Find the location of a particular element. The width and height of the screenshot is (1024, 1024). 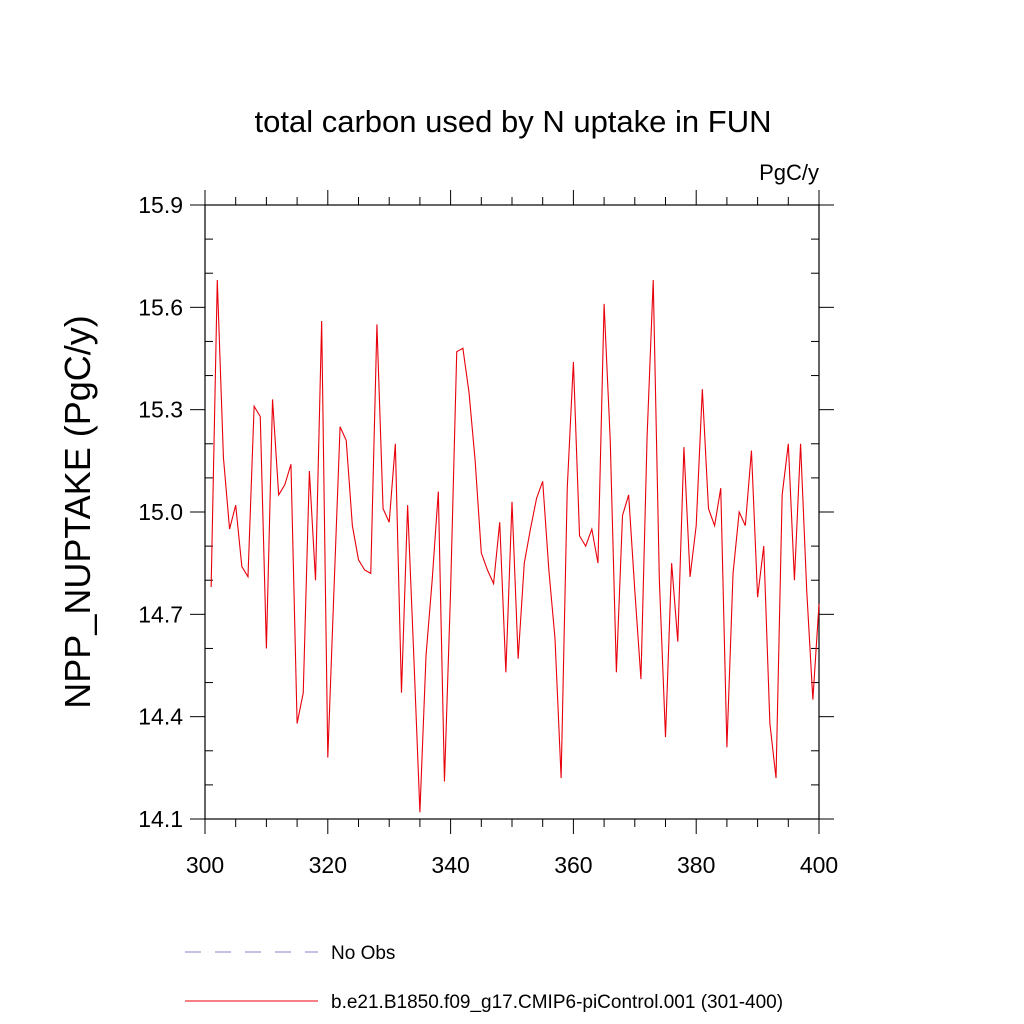

y-tick-label: 14.7 is located at coordinates (160, 614).